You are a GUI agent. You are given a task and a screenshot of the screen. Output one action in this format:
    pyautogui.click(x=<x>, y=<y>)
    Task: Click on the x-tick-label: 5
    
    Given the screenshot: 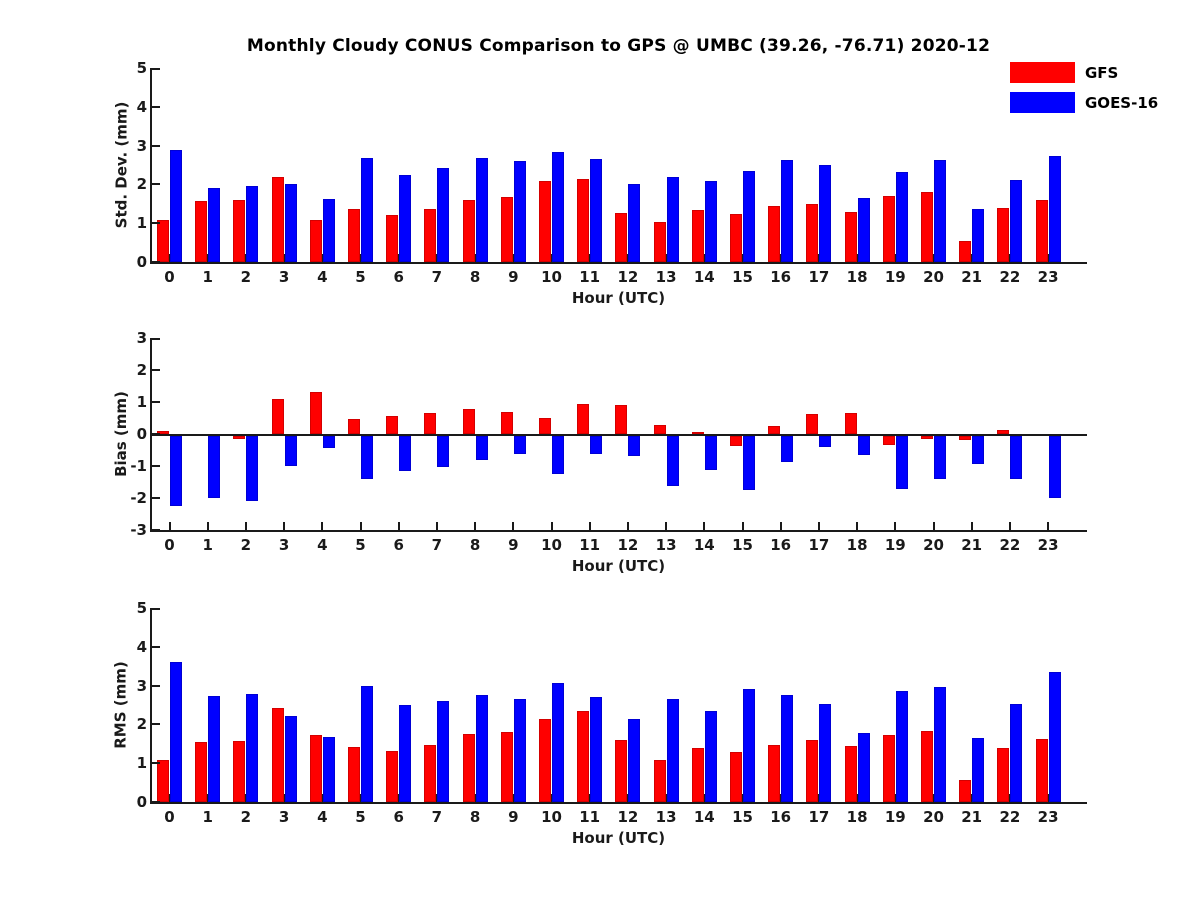 What is the action you would take?
    pyautogui.click(x=360, y=277)
    